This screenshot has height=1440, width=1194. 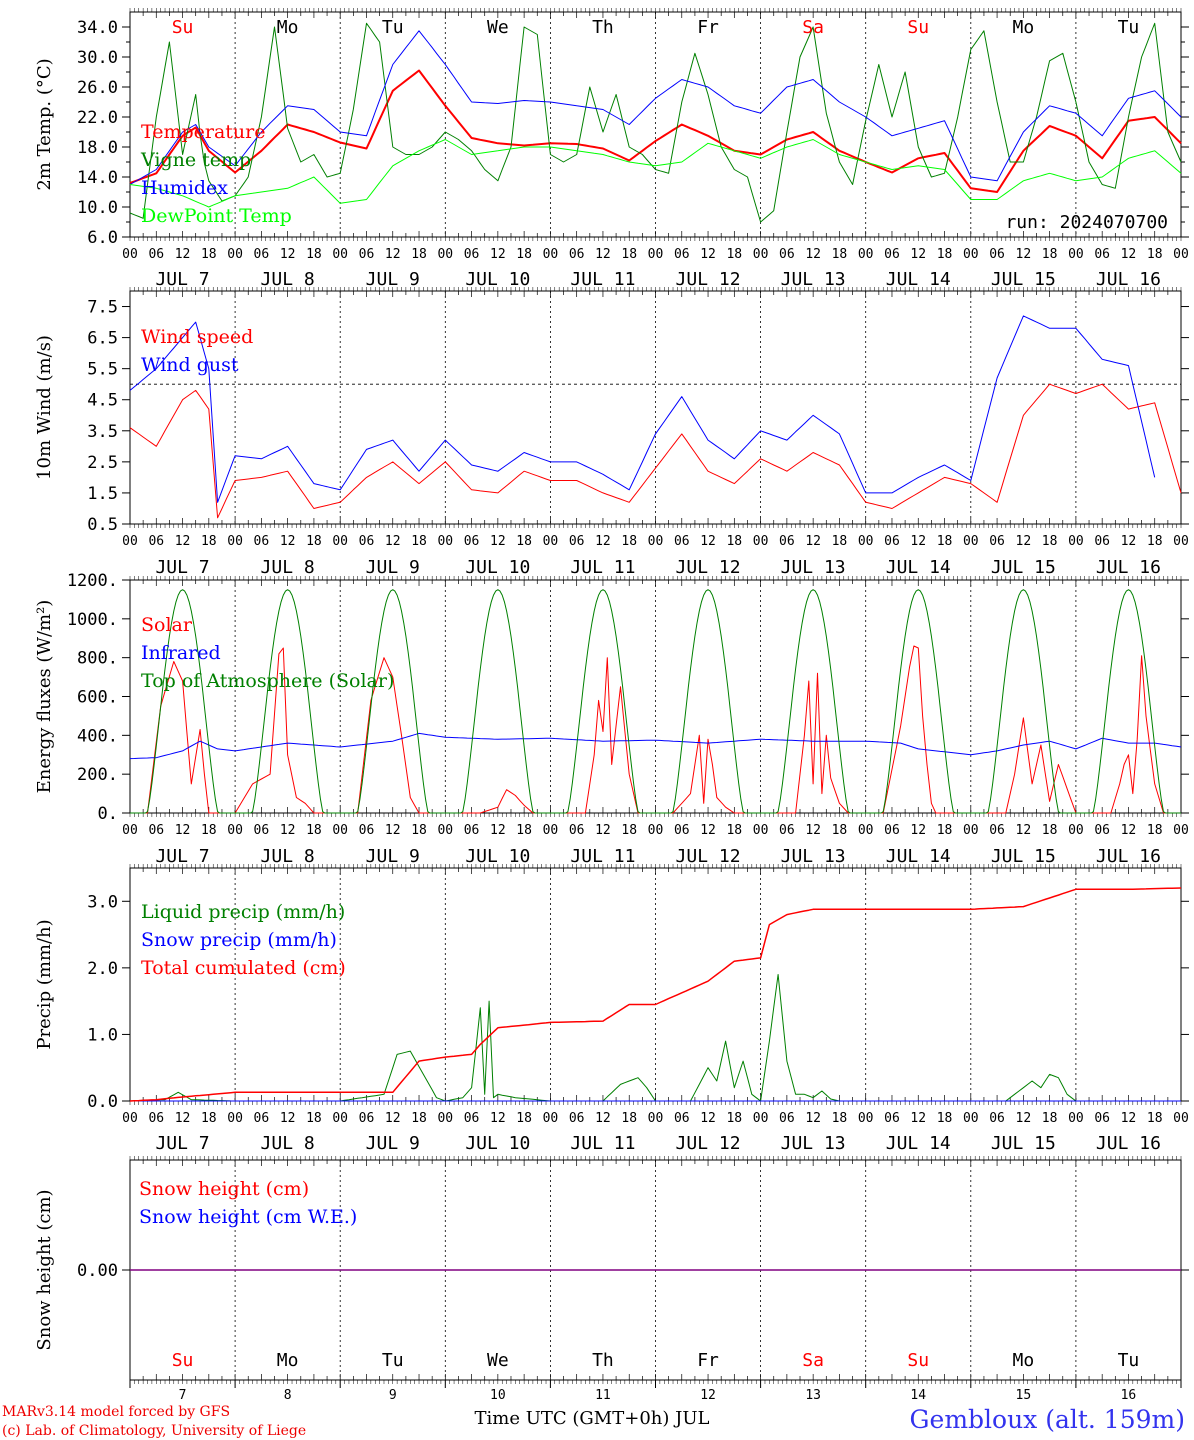 I want to click on wind-y-tick-label: 7.5, so click(x=102, y=308).